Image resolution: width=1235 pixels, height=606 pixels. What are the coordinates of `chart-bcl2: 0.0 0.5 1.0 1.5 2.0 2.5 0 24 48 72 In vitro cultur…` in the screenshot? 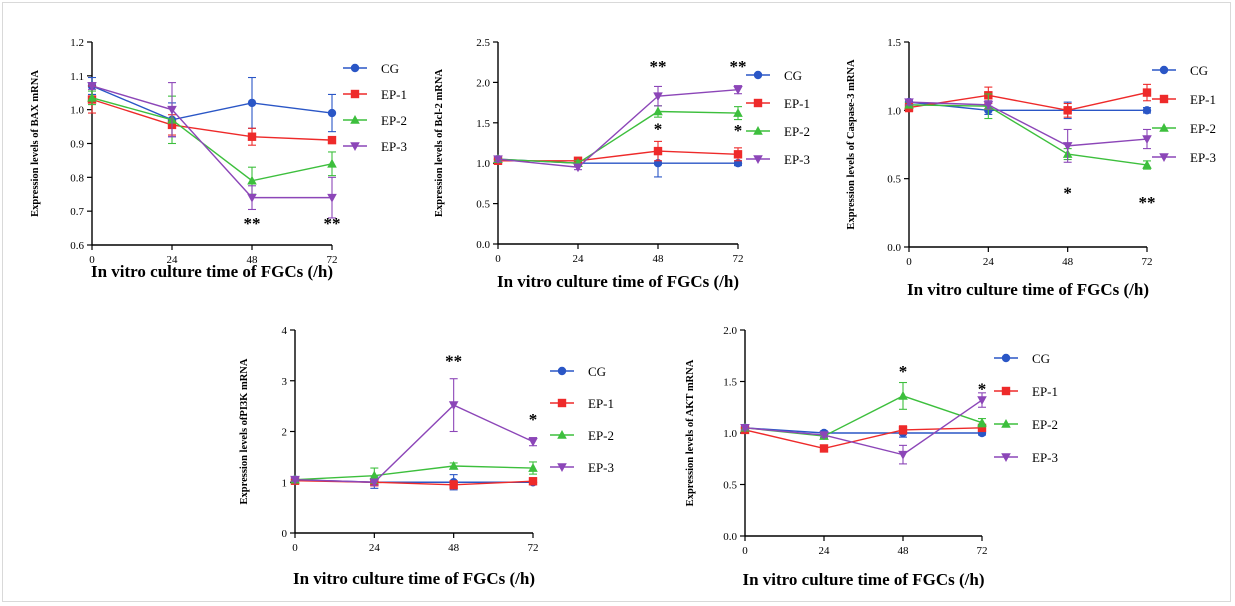 It's located at (622, 164).